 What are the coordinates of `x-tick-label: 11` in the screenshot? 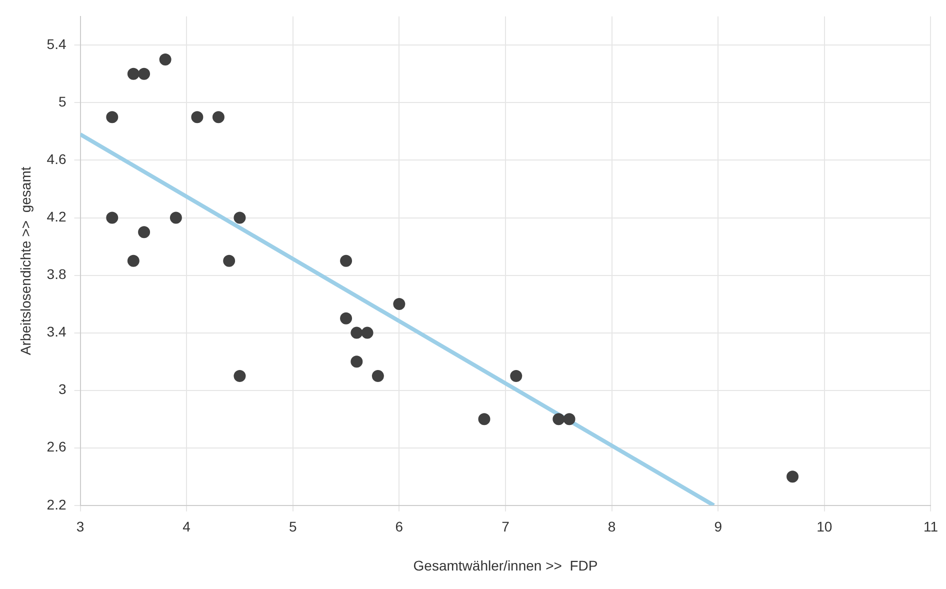 It's located at (930, 526).